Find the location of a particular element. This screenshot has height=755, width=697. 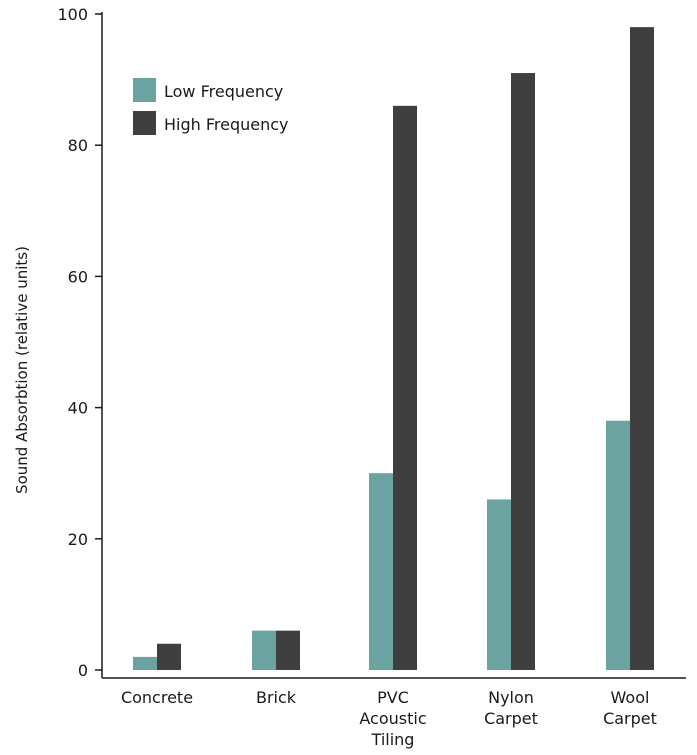

legend-label: High Frequency is located at coordinates (226, 124).